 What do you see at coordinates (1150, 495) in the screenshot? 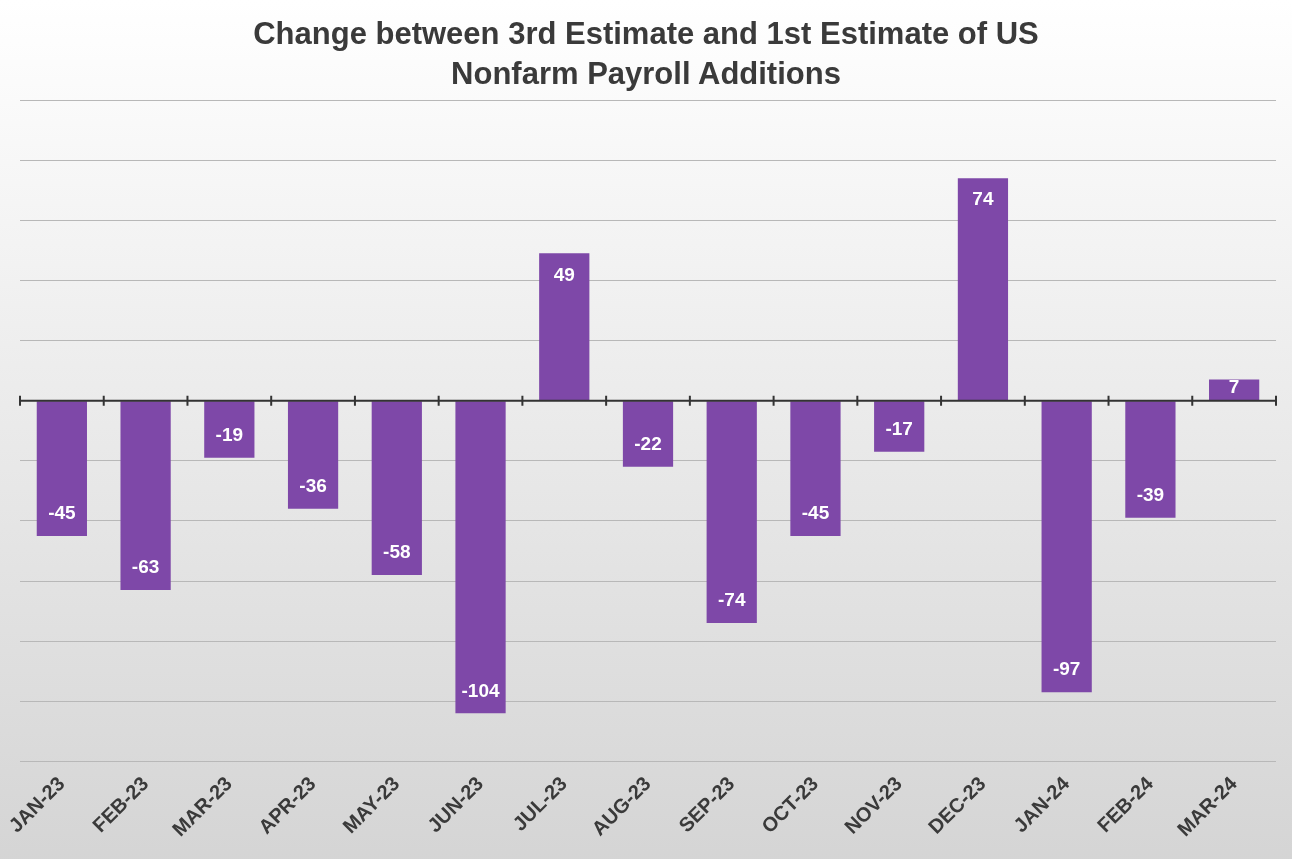
I see `data-label: -39` at bounding box center [1150, 495].